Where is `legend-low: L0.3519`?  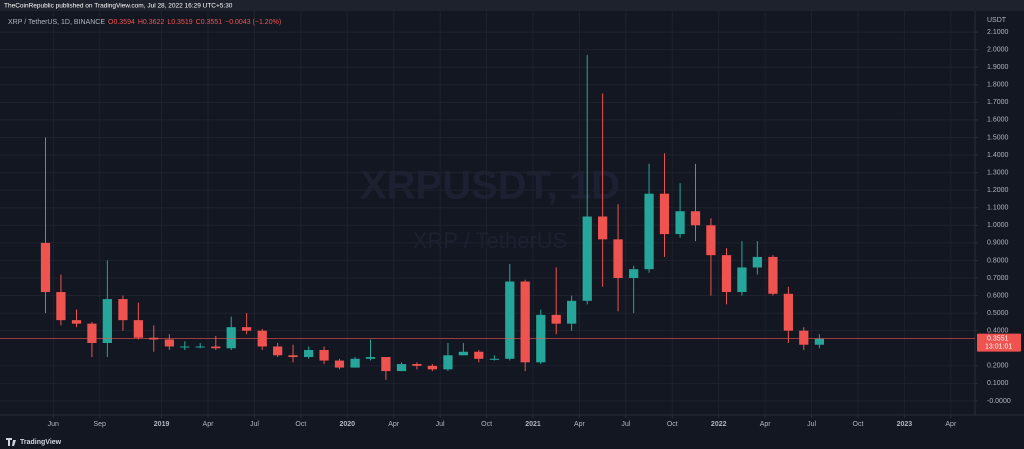
legend-low: L0.3519 is located at coordinates (179, 22).